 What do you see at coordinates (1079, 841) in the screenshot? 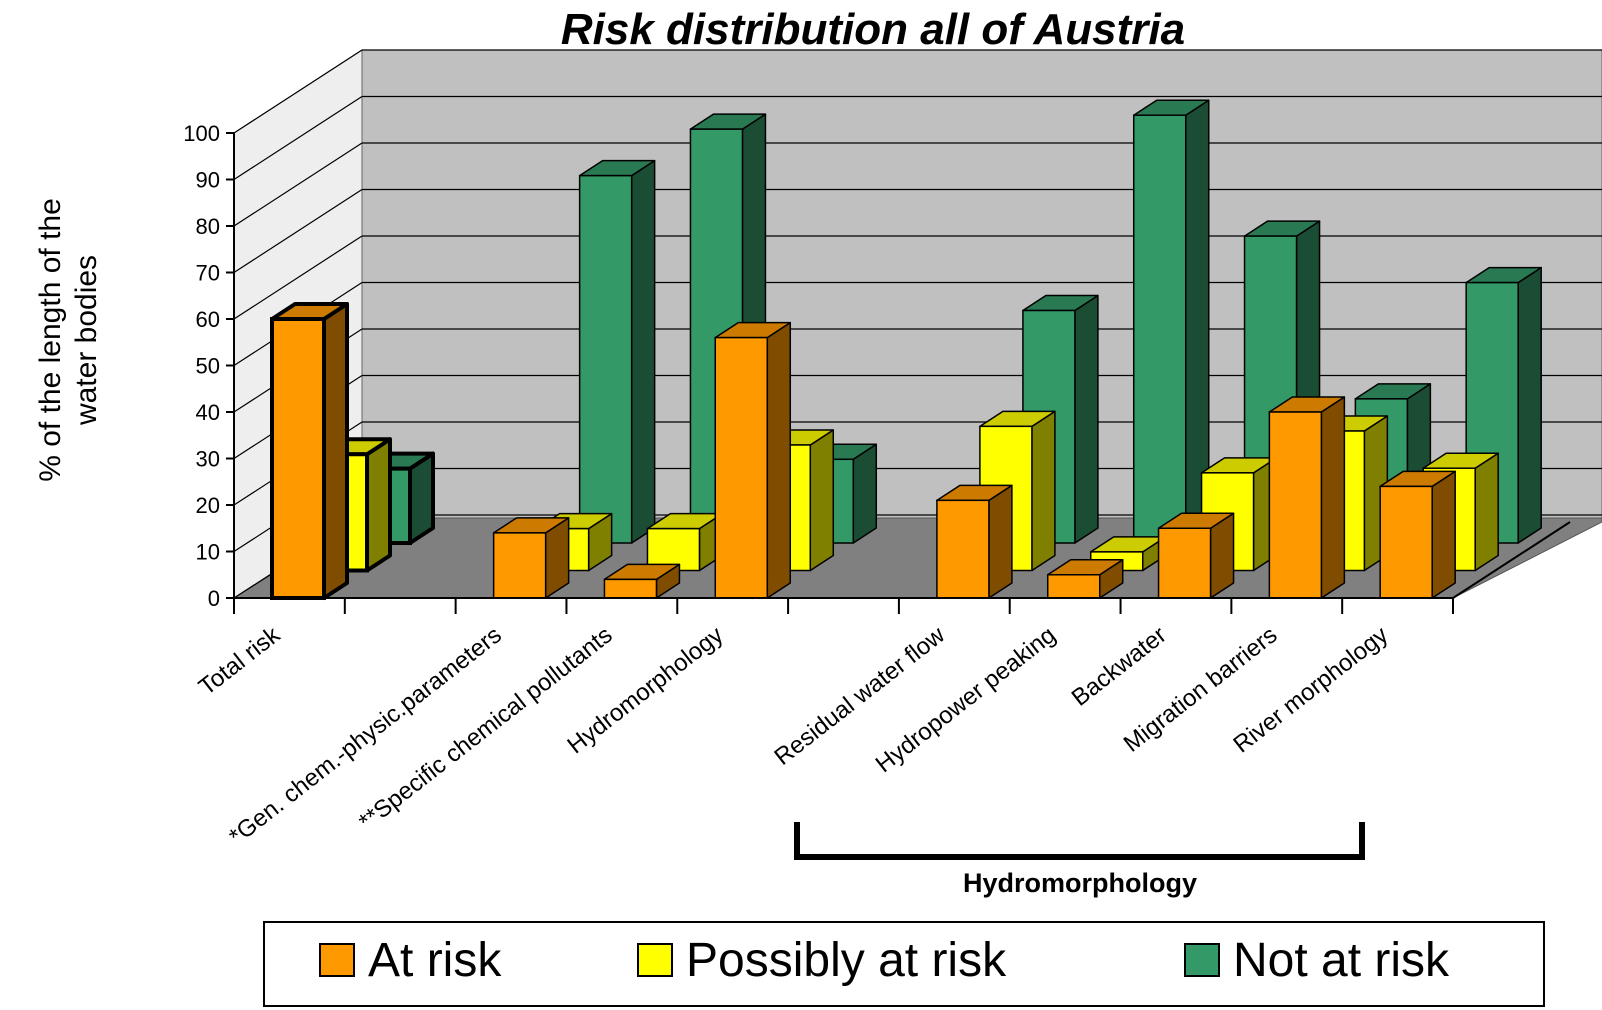
I see `bracket` at bounding box center [1079, 841].